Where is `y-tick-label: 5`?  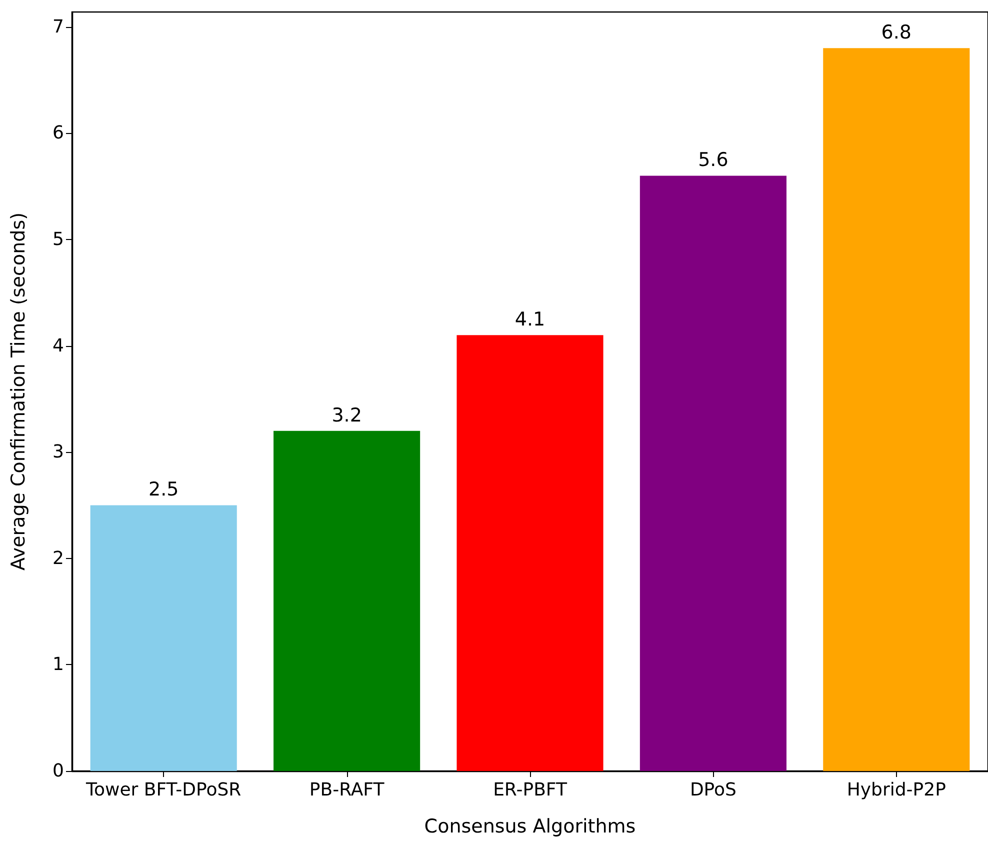
y-tick-label: 5 is located at coordinates (58, 239).